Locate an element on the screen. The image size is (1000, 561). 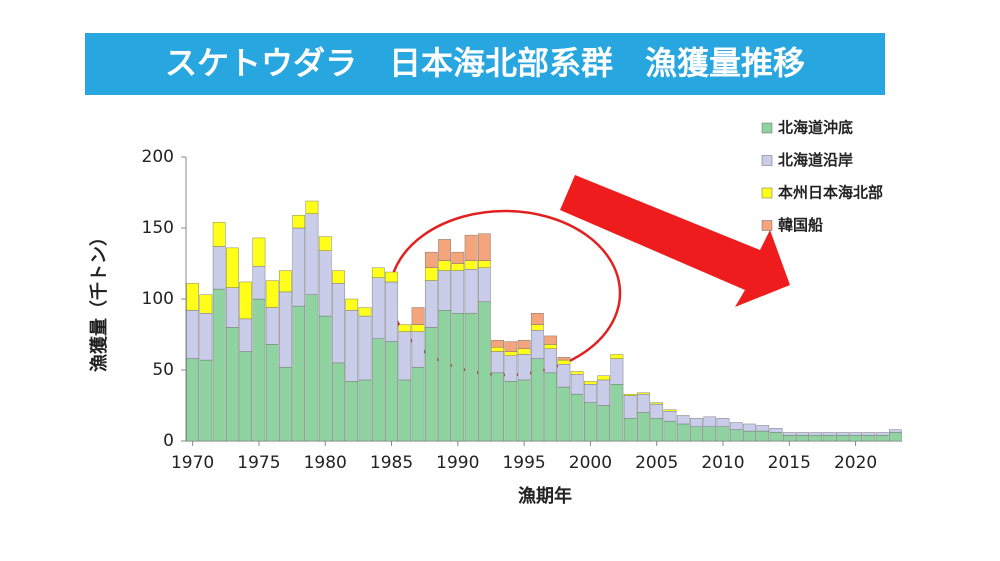
legend-swatch is located at coordinates (767, 128).